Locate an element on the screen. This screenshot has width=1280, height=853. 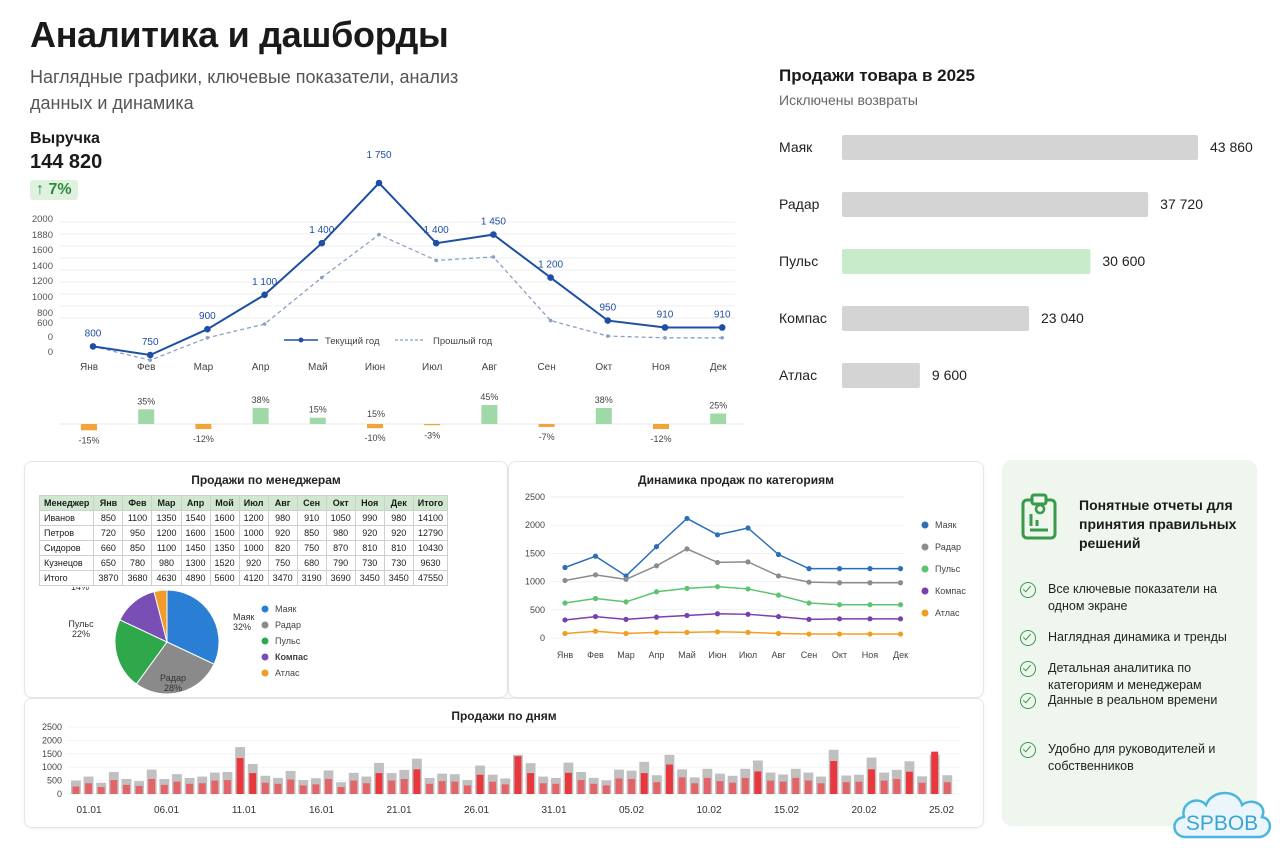
revenue-x-tick-label: Фев is located at coordinates (146, 367).